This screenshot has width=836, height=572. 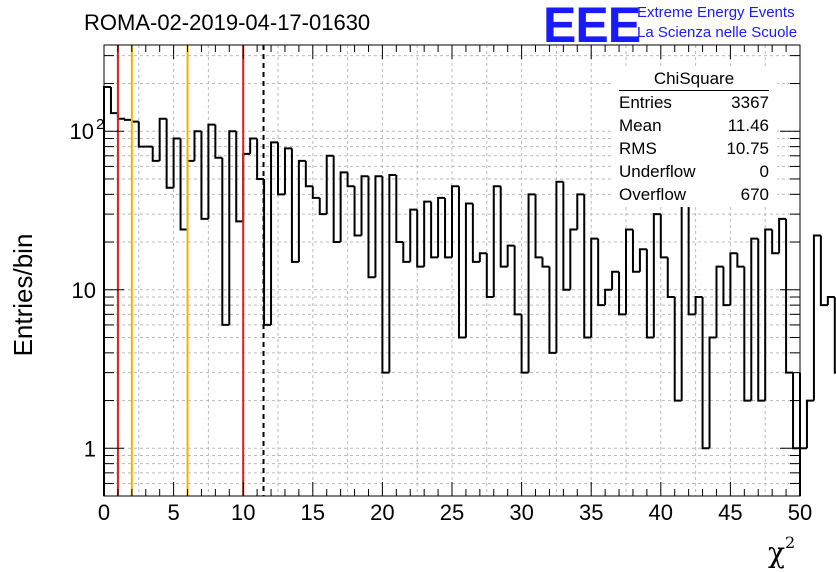 I want to click on stats-label: Underflow, so click(x=657, y=171).